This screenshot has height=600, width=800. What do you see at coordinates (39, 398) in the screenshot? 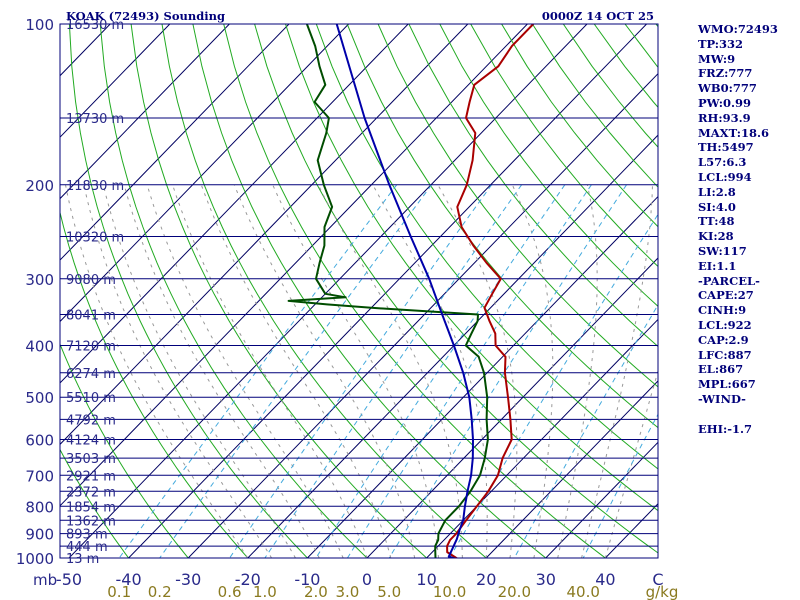
I see `pressure-tick-label: 500` at bounding box center [39, 398].